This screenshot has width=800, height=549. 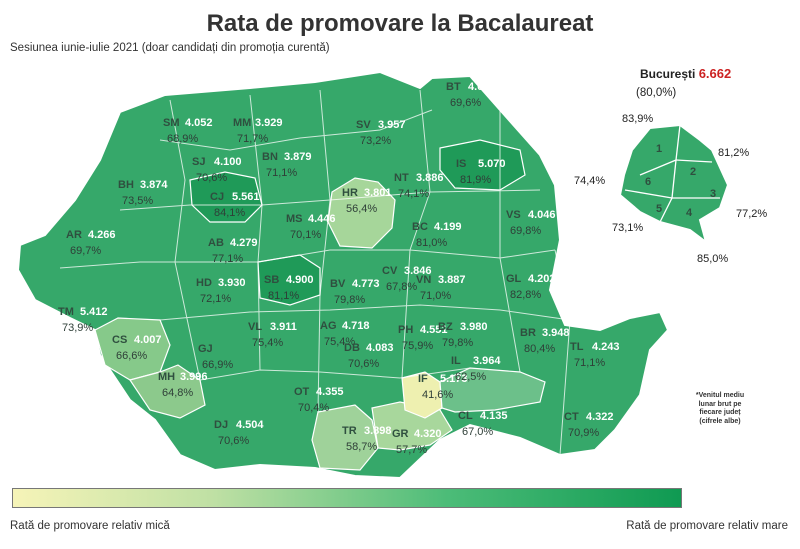 What do you see at coordinates (637, 218) in the screenshot?
I see `sector-5: 5 73,1%` at bounding box center [637, 218].